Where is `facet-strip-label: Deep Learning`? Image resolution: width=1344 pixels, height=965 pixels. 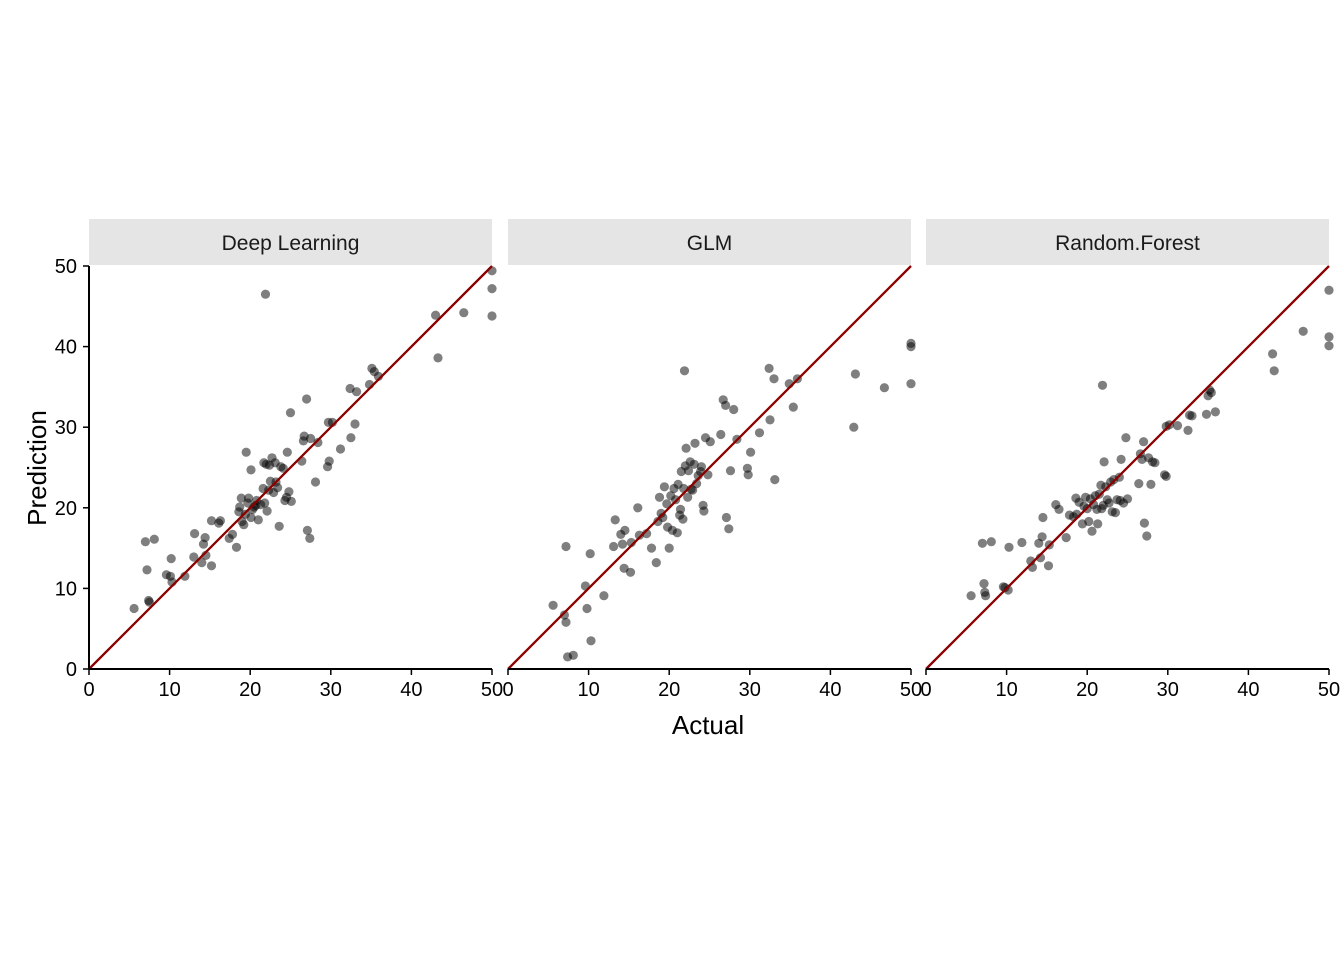 facet-strip-label: Deep Learning is located at coordinates (291, 243).